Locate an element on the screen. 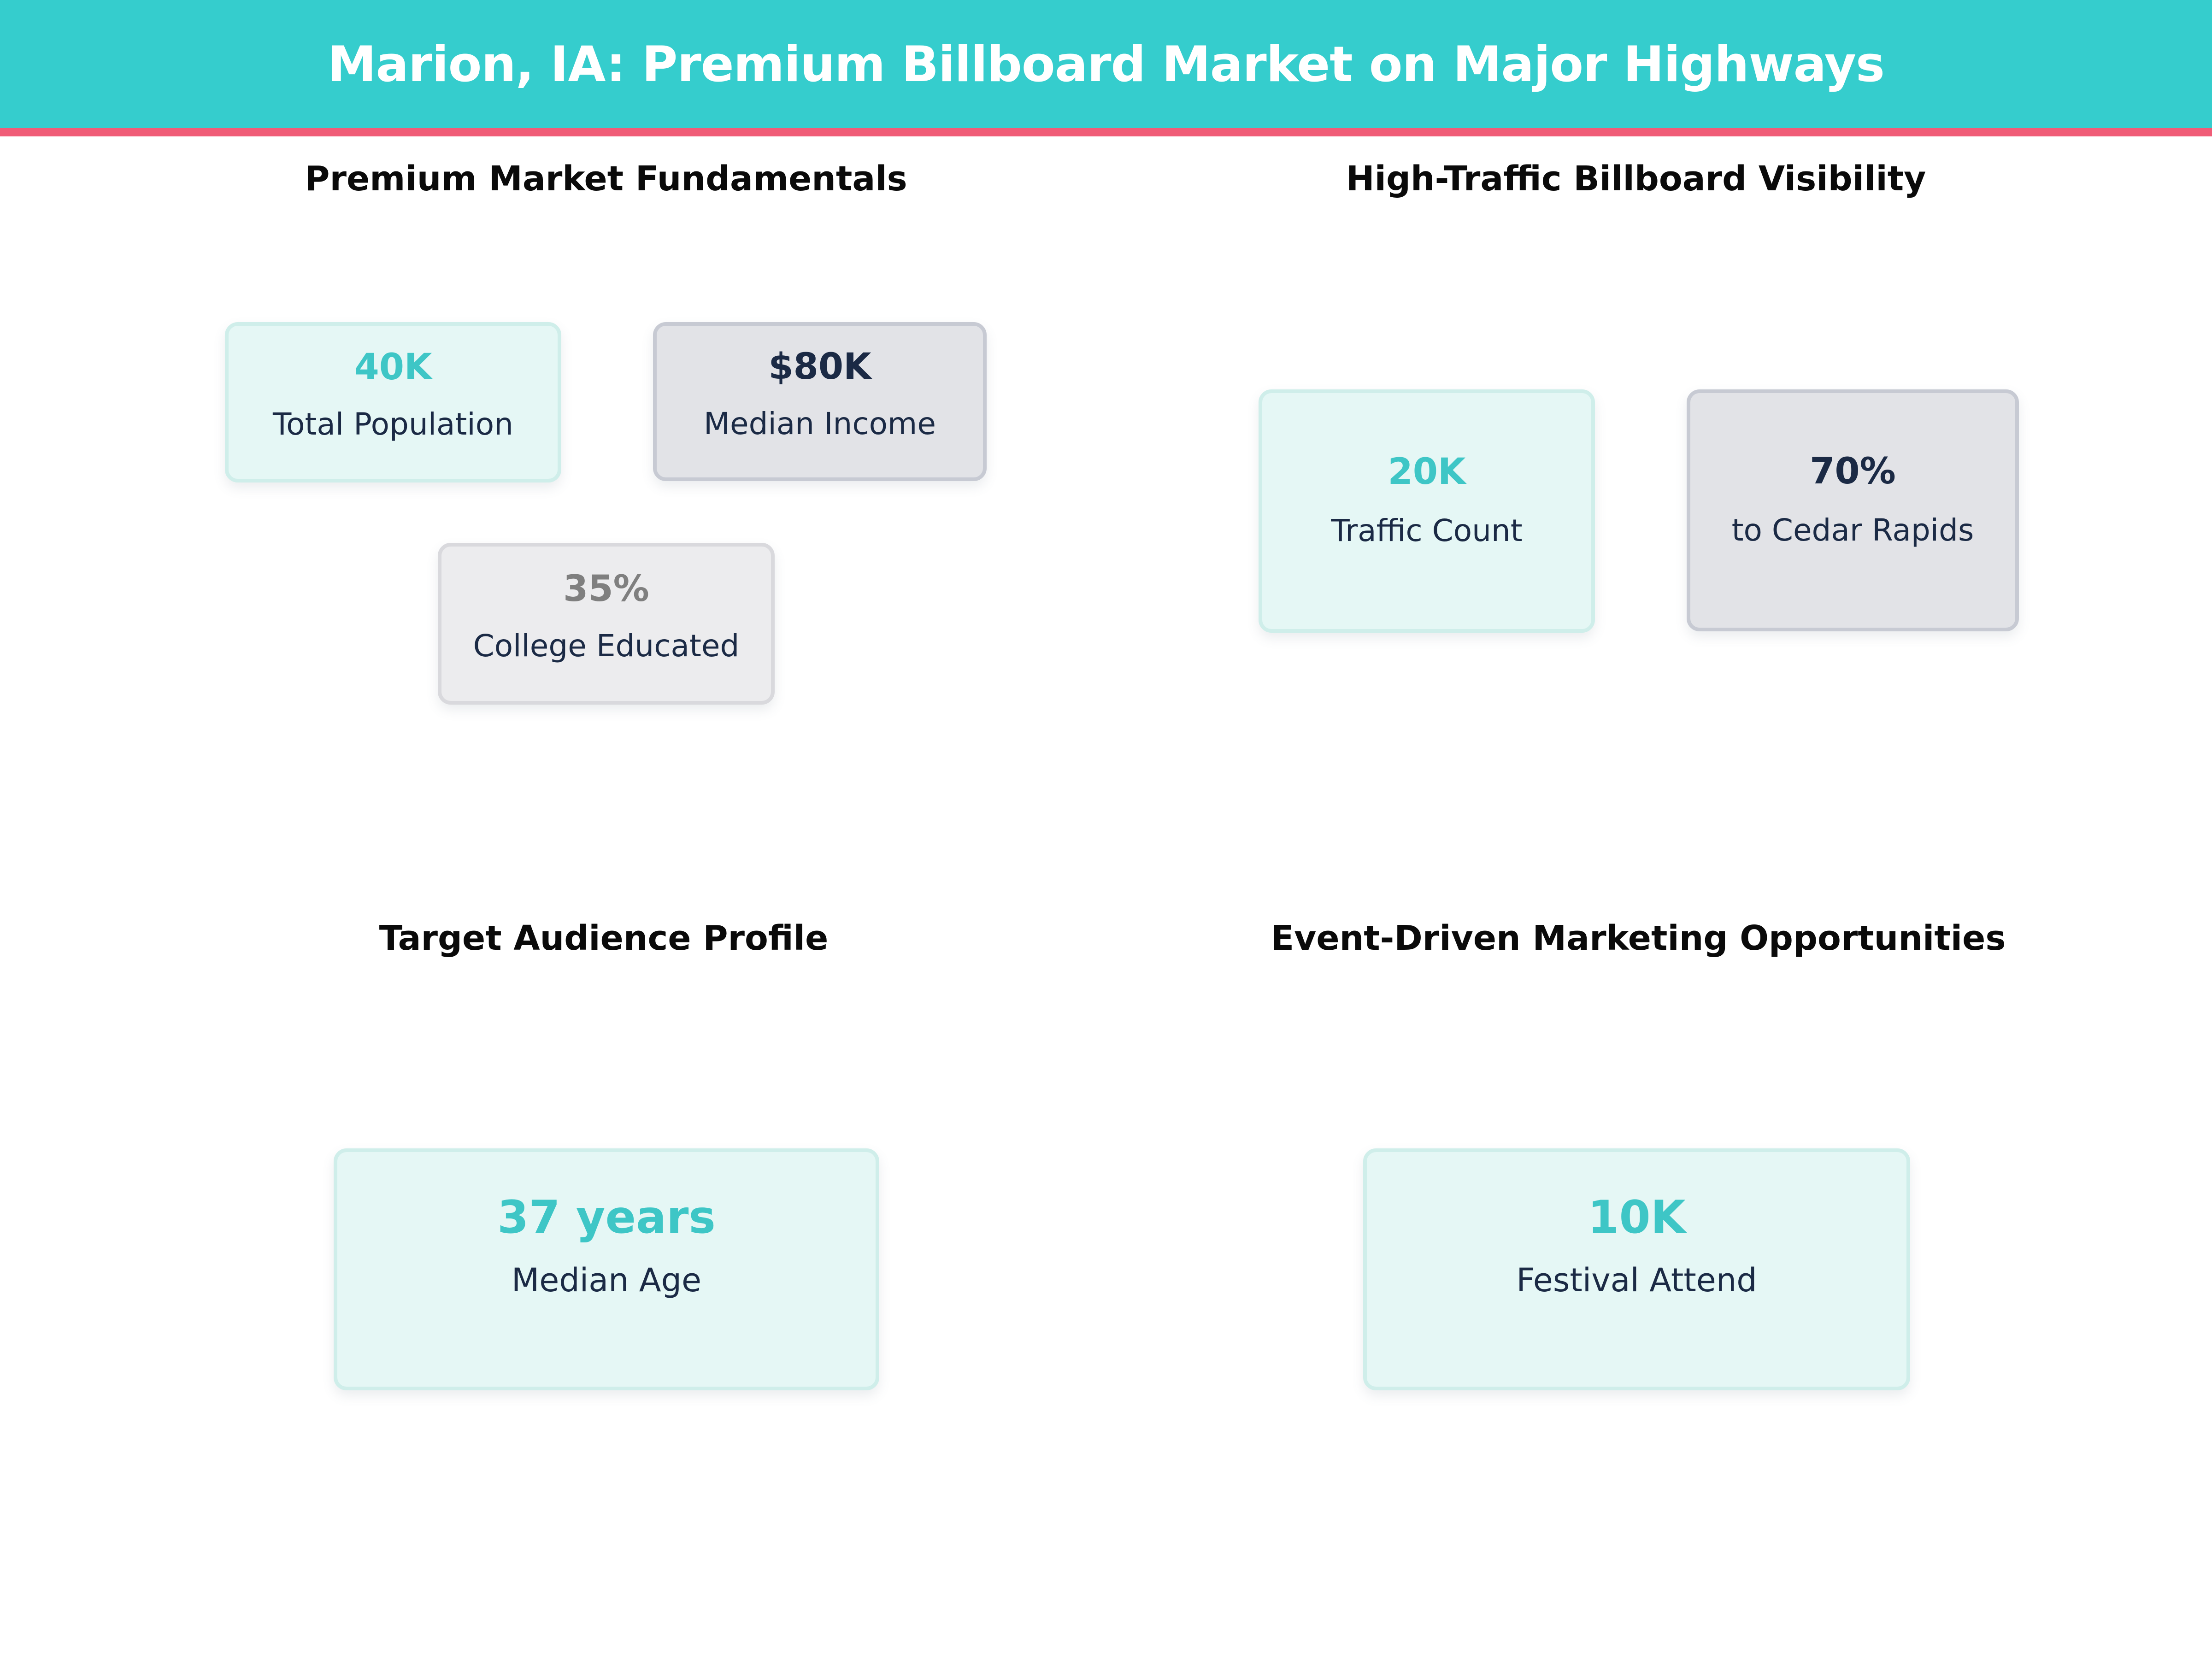 This screenshot has width=2212, height=1659. stat-card-college-educated: 35% College Educated is located at coordinates (606, 624).